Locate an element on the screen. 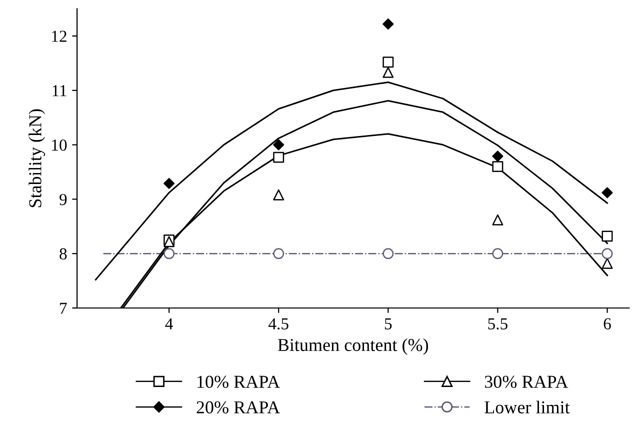 Image resolution: width=642 pixels, height=440 pixels. y-tick-label: 10 is located at coordinates (59, 145).